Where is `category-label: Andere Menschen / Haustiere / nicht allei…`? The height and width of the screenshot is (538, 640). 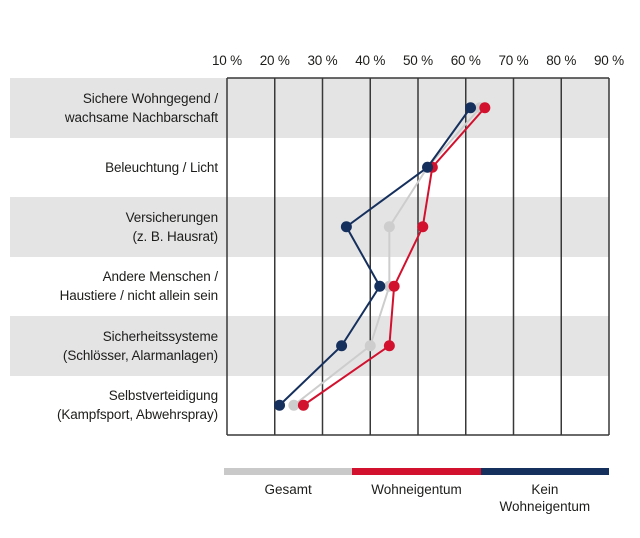 category-label: Andere Menschen / Haustiere / nicht allei… is located at coordinates (114, 287).